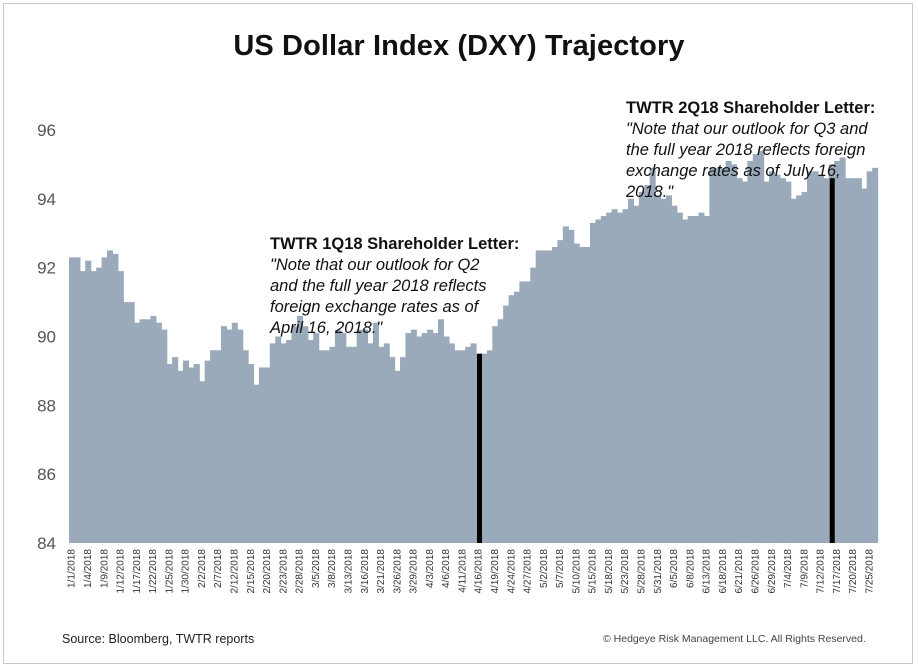  What do you see at coordinates (104, 568) in the screenshot?
I see `x-tick-label: 1/9/2018` at bounding box center [104, 568].